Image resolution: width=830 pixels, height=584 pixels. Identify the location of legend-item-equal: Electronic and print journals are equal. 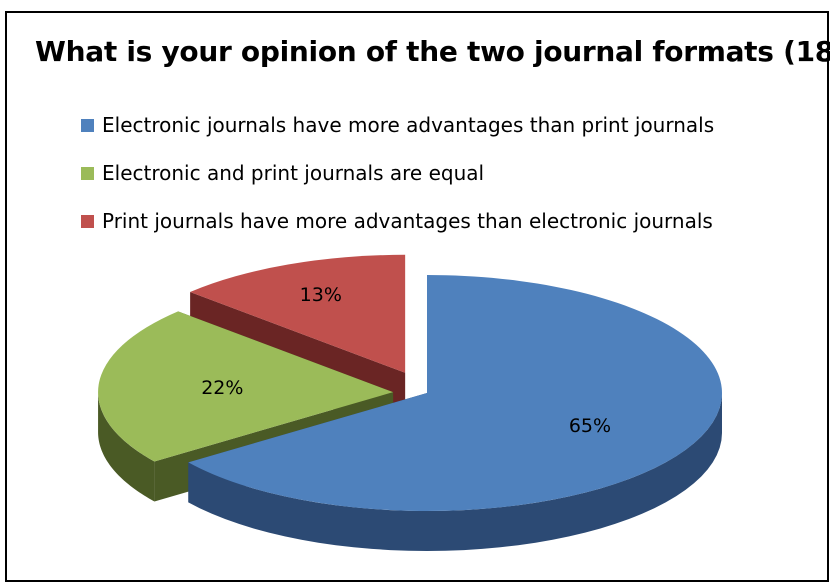
(397, 173).